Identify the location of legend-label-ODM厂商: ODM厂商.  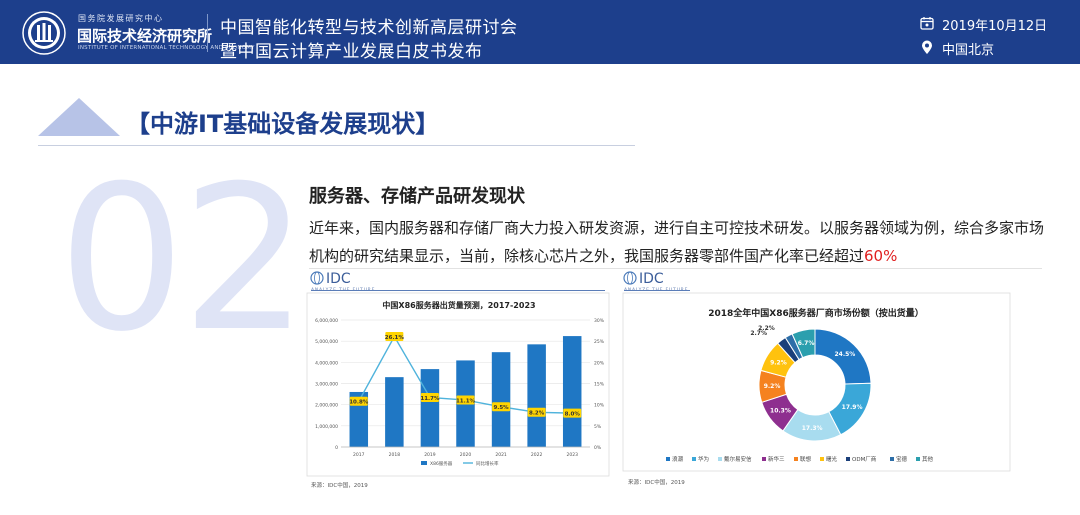
(864, 459).